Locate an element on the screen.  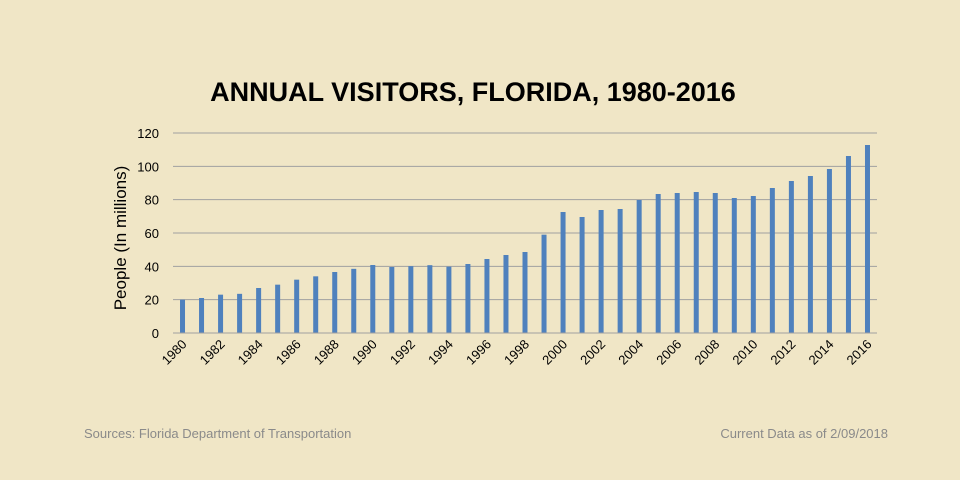
x-tick-label: 2010 is located at coordinates (744, 352).